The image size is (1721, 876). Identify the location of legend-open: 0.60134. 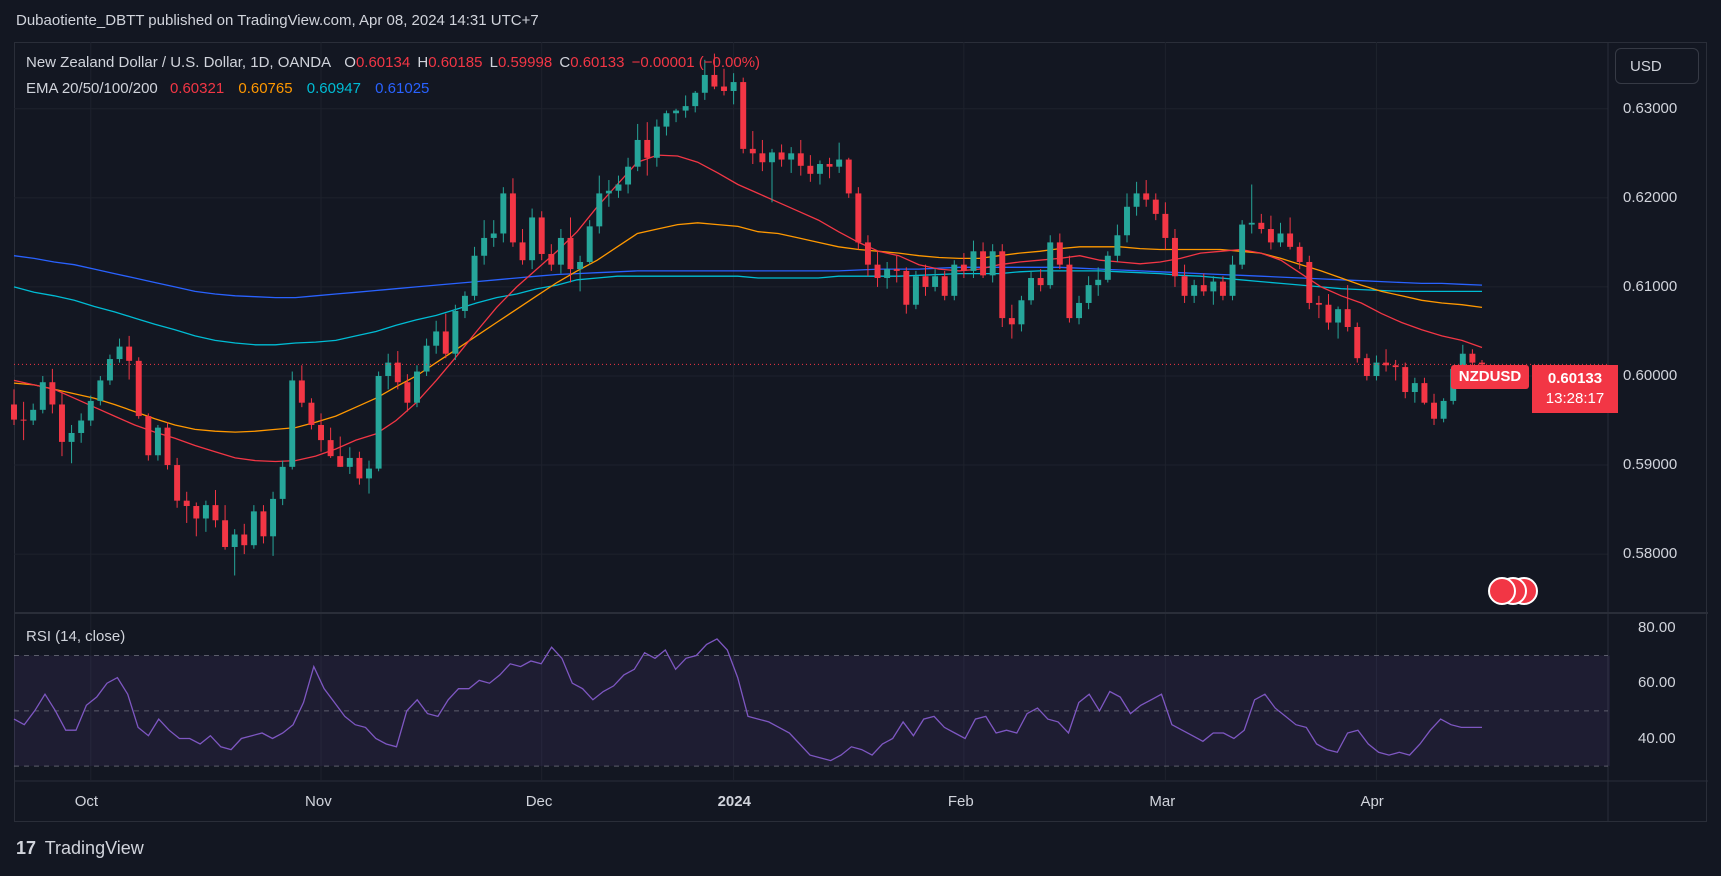
(383, 62).